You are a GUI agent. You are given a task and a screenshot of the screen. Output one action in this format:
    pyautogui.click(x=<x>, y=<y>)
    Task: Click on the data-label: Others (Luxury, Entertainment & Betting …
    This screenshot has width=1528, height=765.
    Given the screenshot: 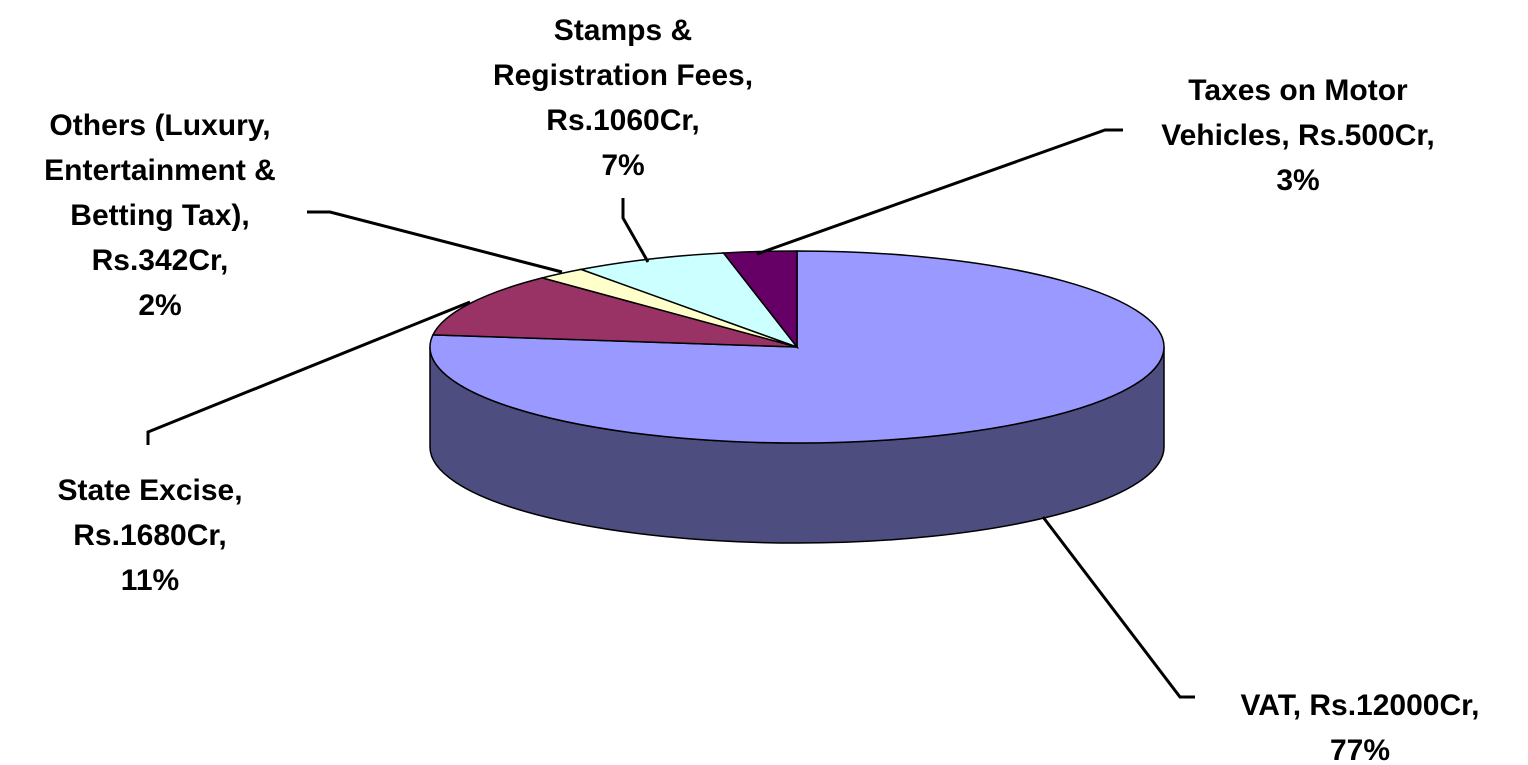 What is the action you would take?
    pyautogui.click(x=160, y=215)
    